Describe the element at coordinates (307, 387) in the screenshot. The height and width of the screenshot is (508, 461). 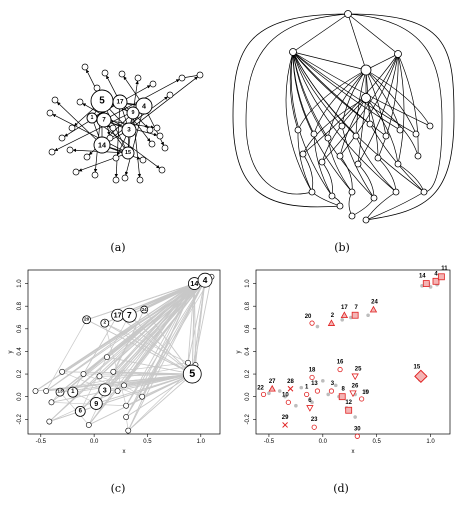
I see `plot-d-point-label: 1` at that location.